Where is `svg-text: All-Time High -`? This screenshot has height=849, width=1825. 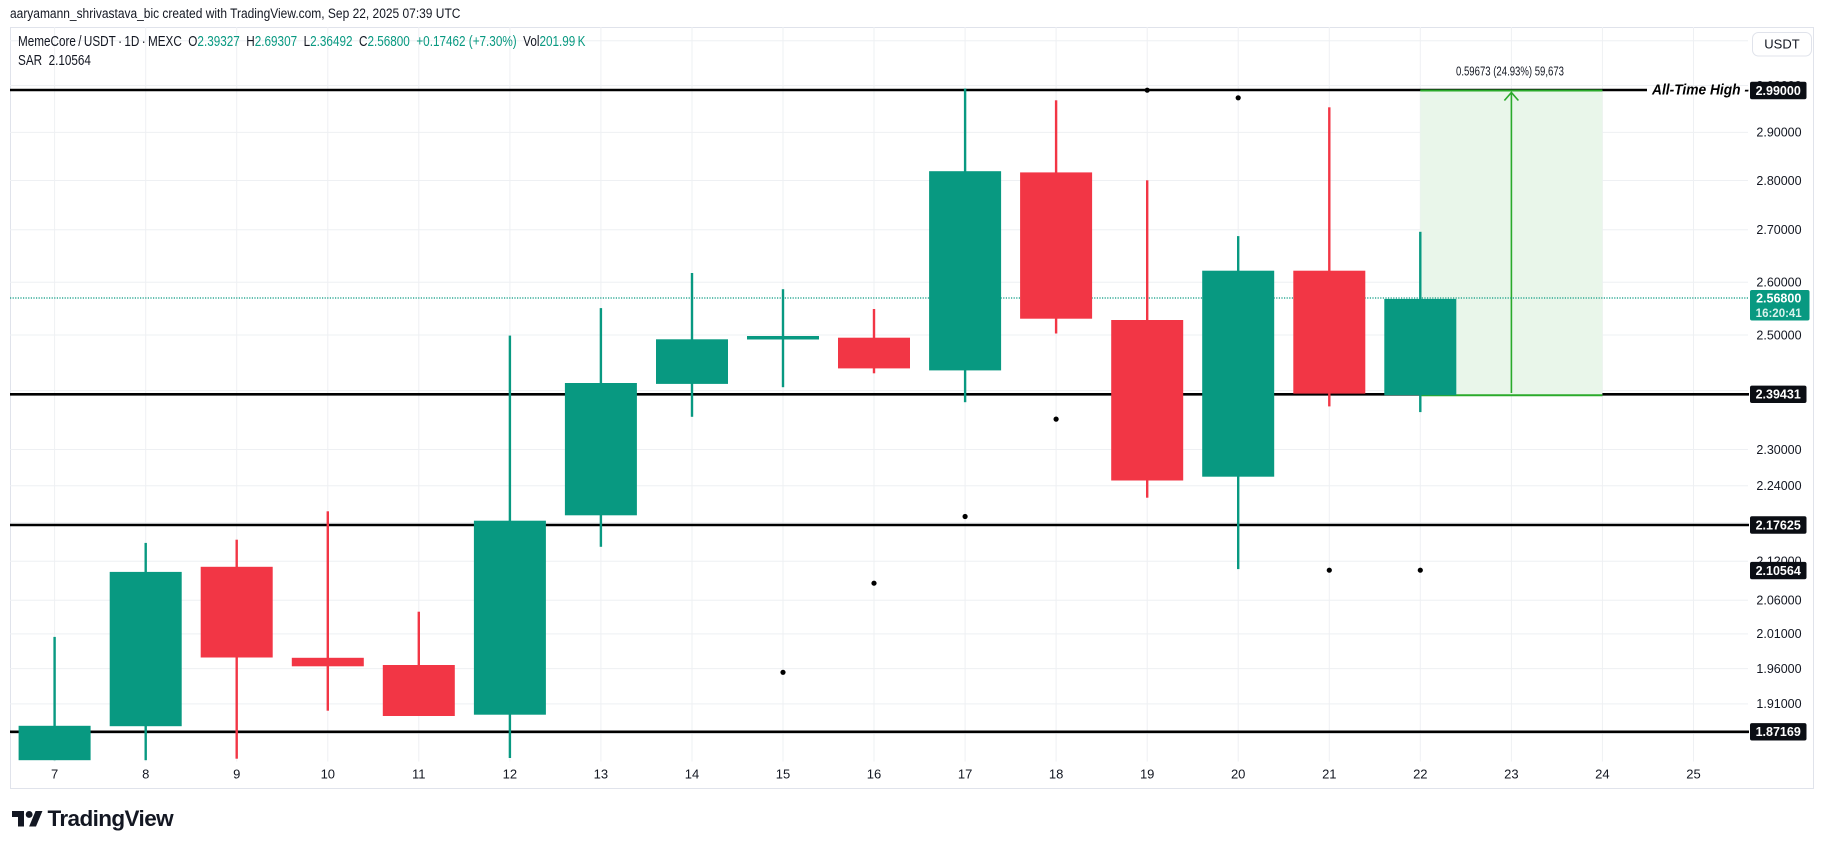 svg-text: All-Time High - is located at coordinates (1700, 91).